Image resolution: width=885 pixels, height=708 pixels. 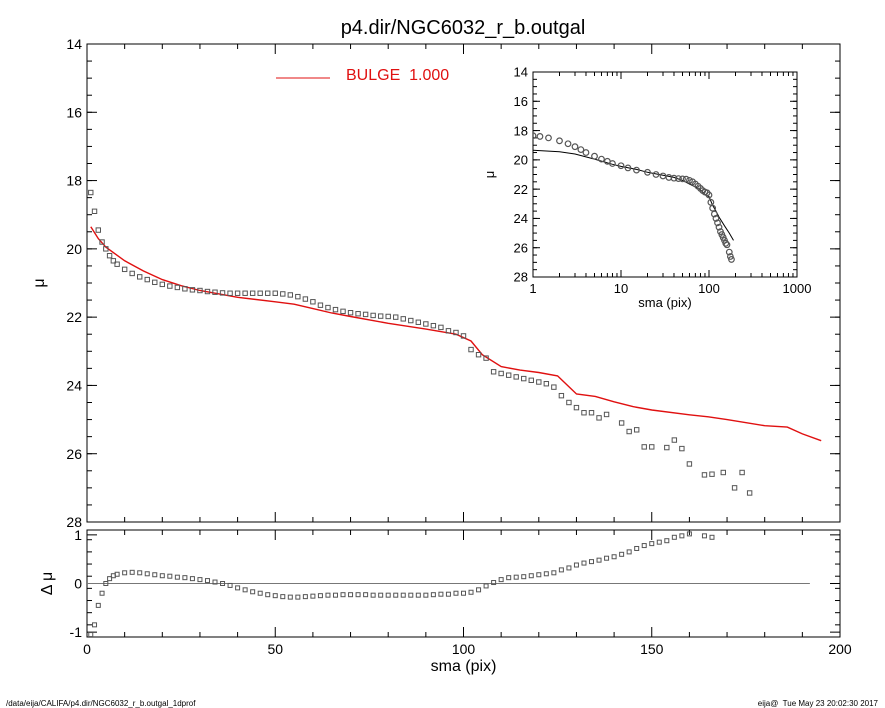 What do you see at coordinates (521, 247) in the screenshot?
I see `inset-ytick-label: 26` at bounding box center [521, 247].